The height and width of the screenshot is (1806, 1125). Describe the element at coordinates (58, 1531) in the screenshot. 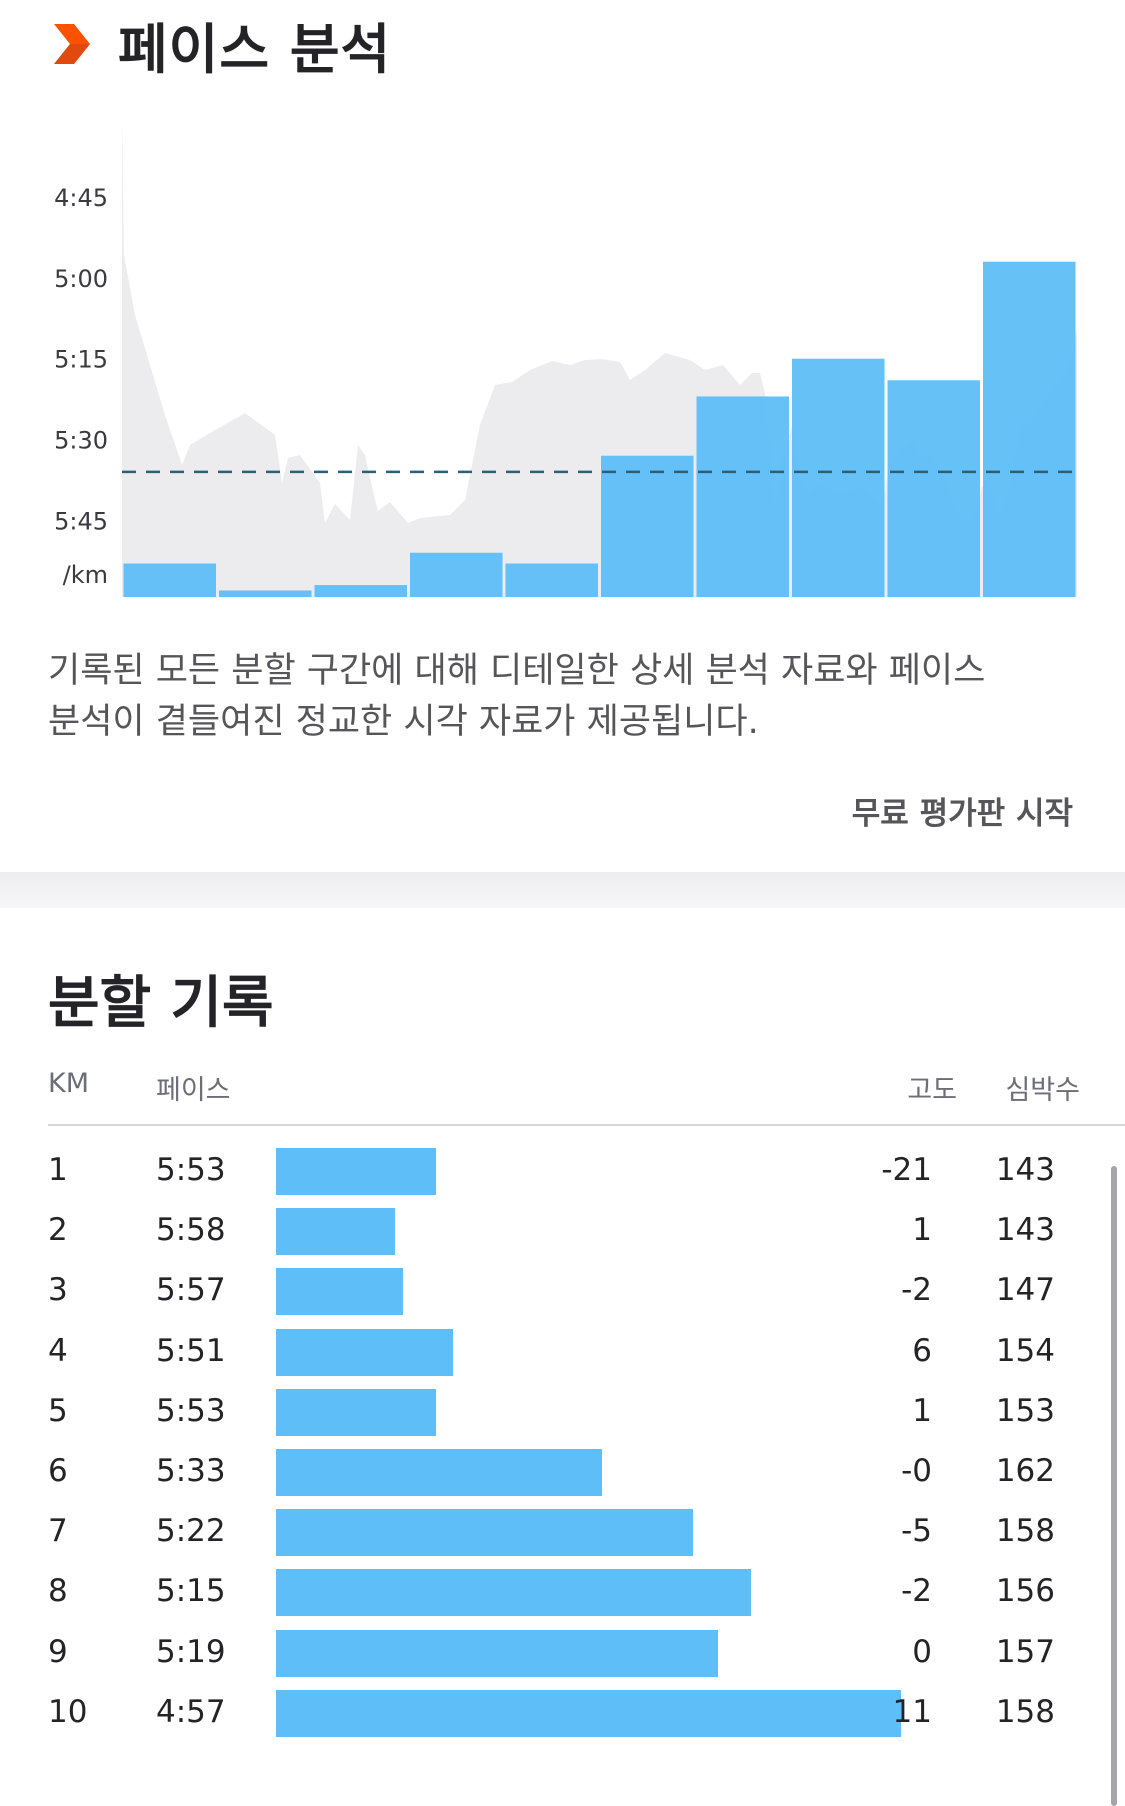

I see `split-km: 7` at that location.